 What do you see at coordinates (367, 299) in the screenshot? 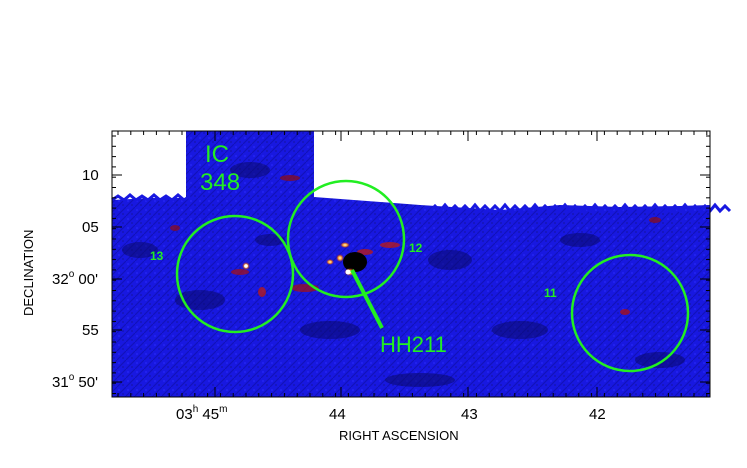
I see `hh211-pointer` at bounding box center [367, 299].